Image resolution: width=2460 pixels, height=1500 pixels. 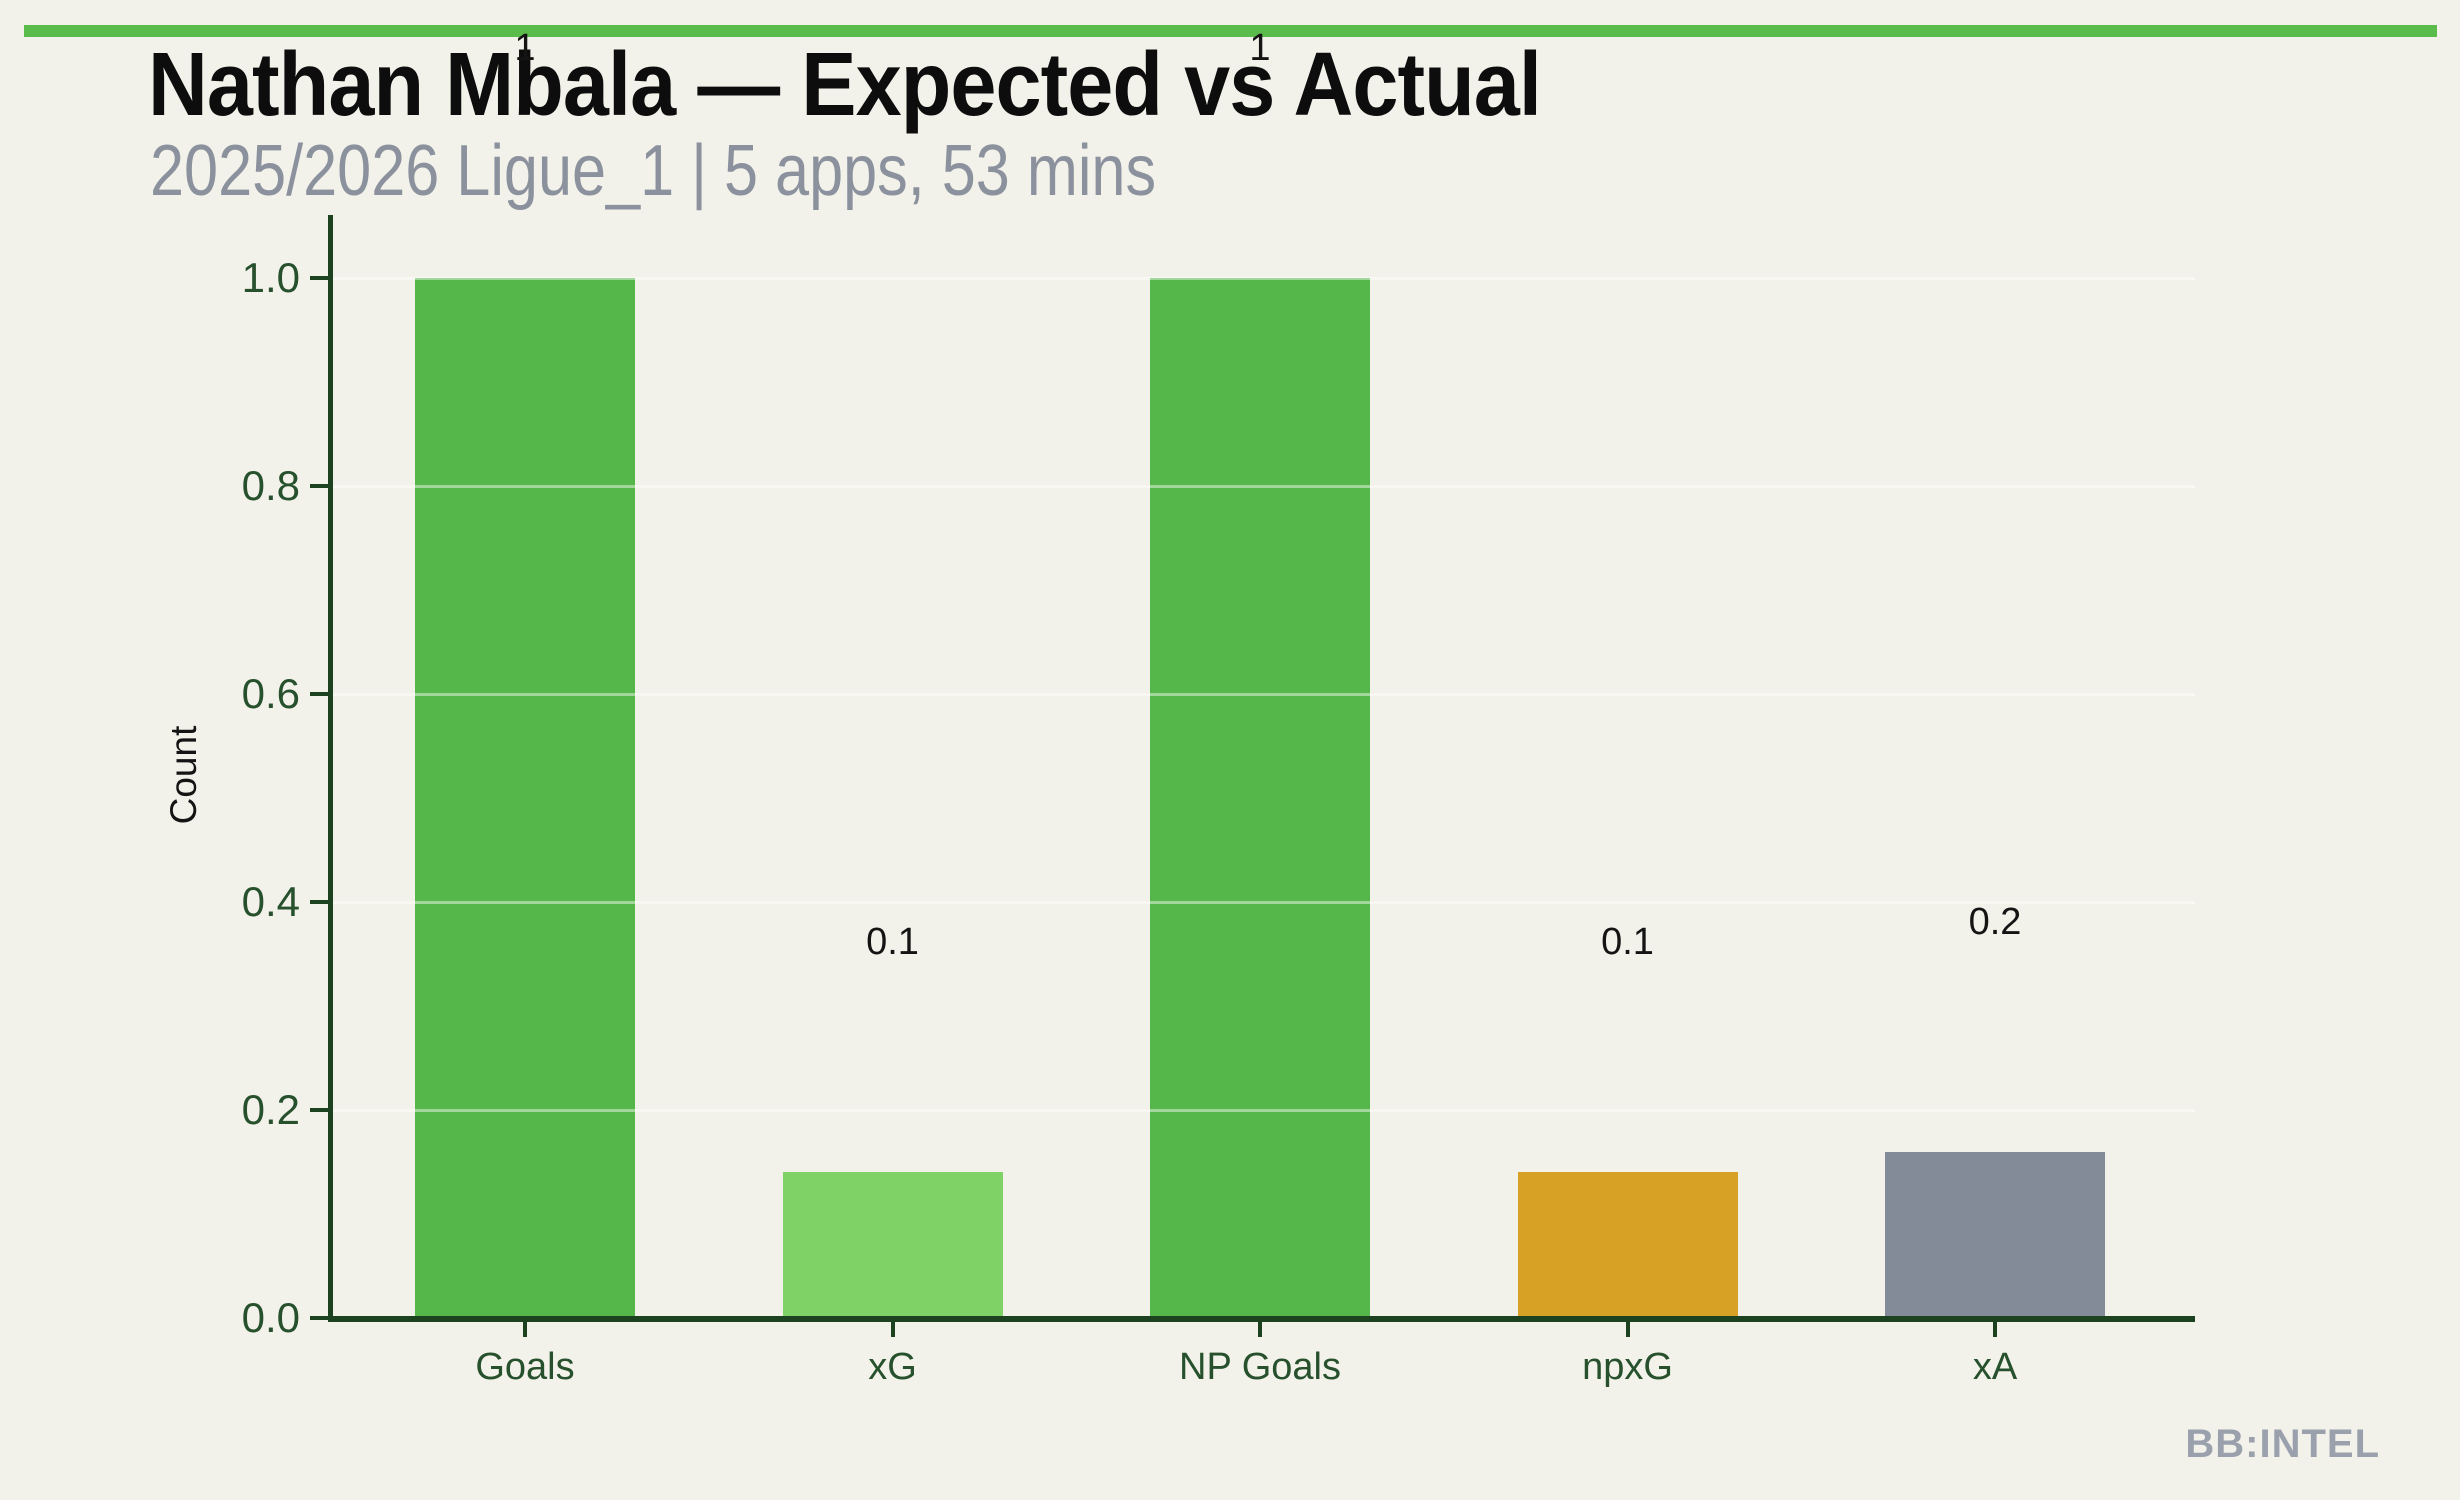 What do you see at coordinates (1627, 1367) in the screenshot?
I see `x-tick-label: npxG` at bounding box center [1627, 1367].